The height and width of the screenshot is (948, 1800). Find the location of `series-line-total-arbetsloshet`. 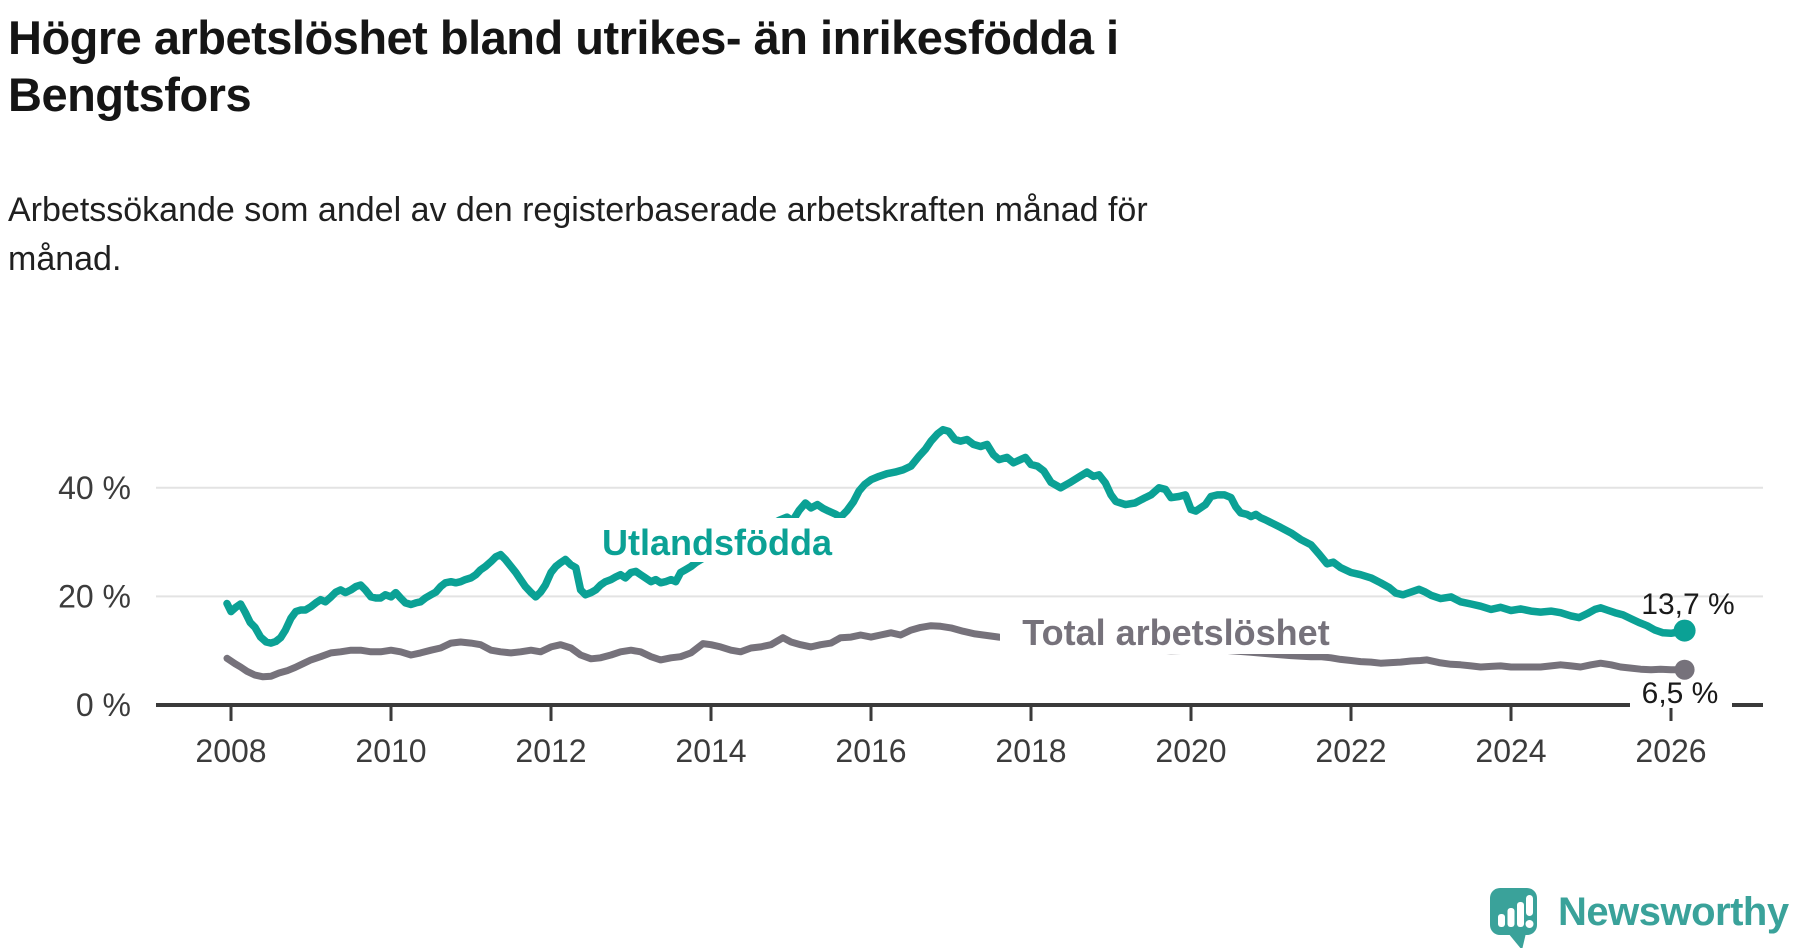

series-line-total-arbetsloshet is located at coordinates (956, 651).